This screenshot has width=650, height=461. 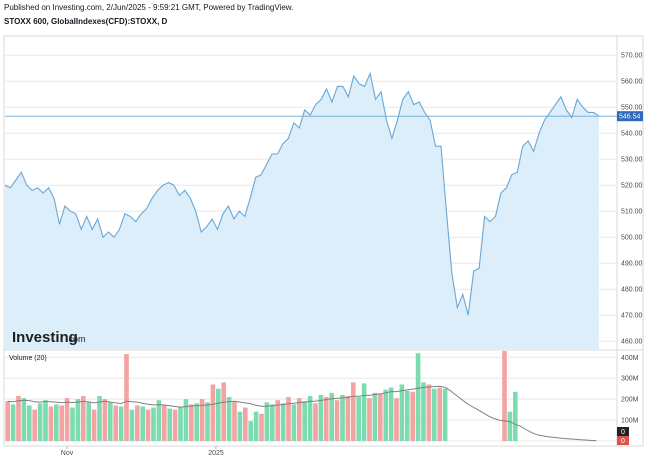 I want to click on last-price-badge, so click(x=630, y=116).